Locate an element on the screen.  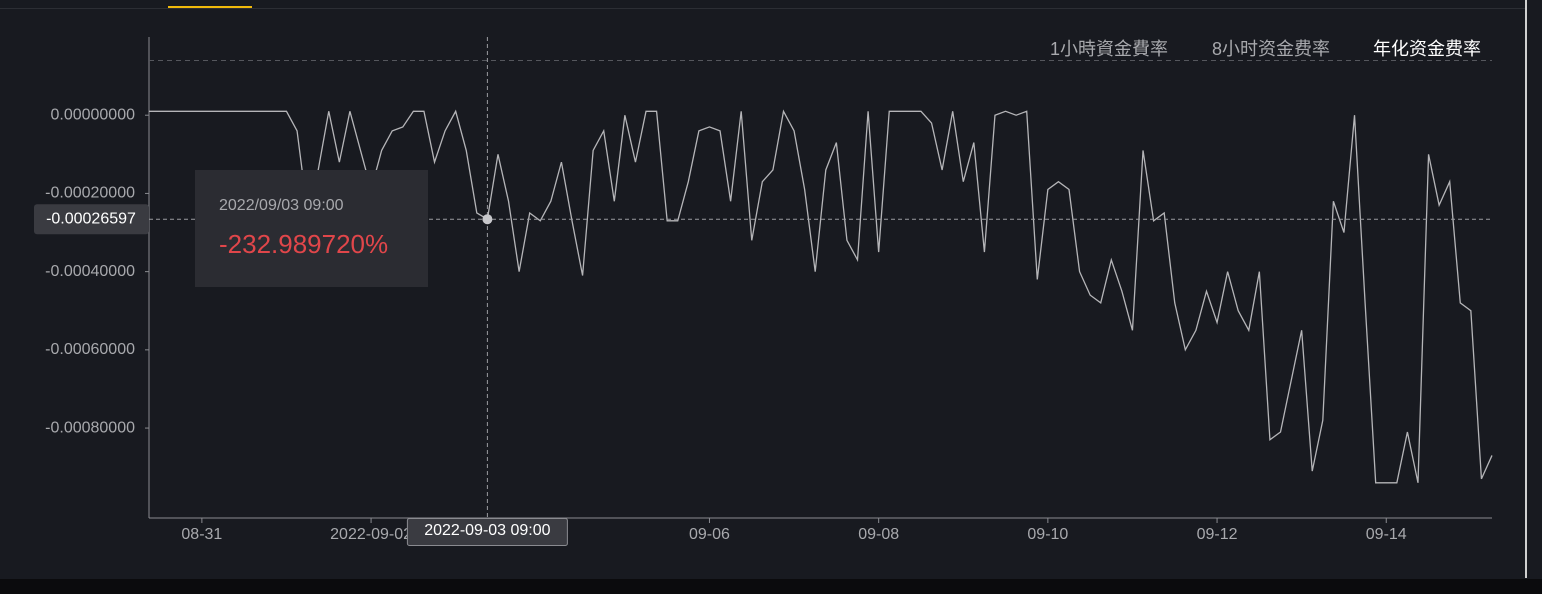
x-tick-label: 09-10 is located at coordinates (1047, 534).